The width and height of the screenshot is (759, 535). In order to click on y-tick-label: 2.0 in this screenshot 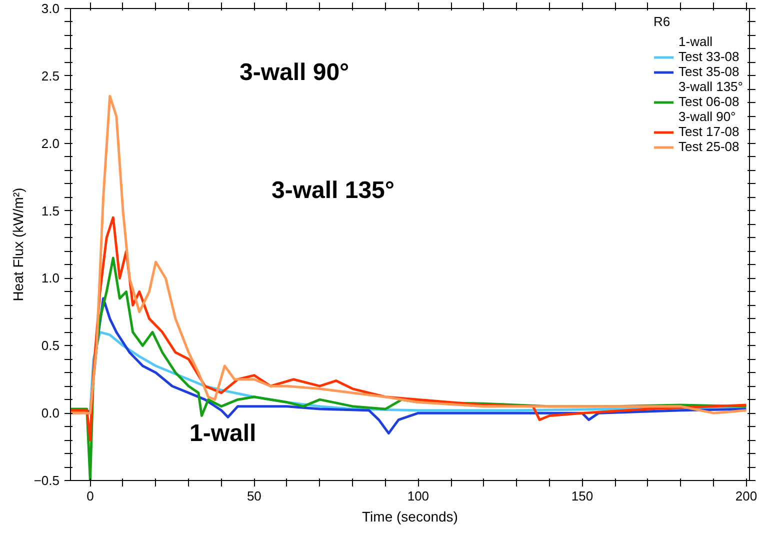, I will do `click(50, 143)`.